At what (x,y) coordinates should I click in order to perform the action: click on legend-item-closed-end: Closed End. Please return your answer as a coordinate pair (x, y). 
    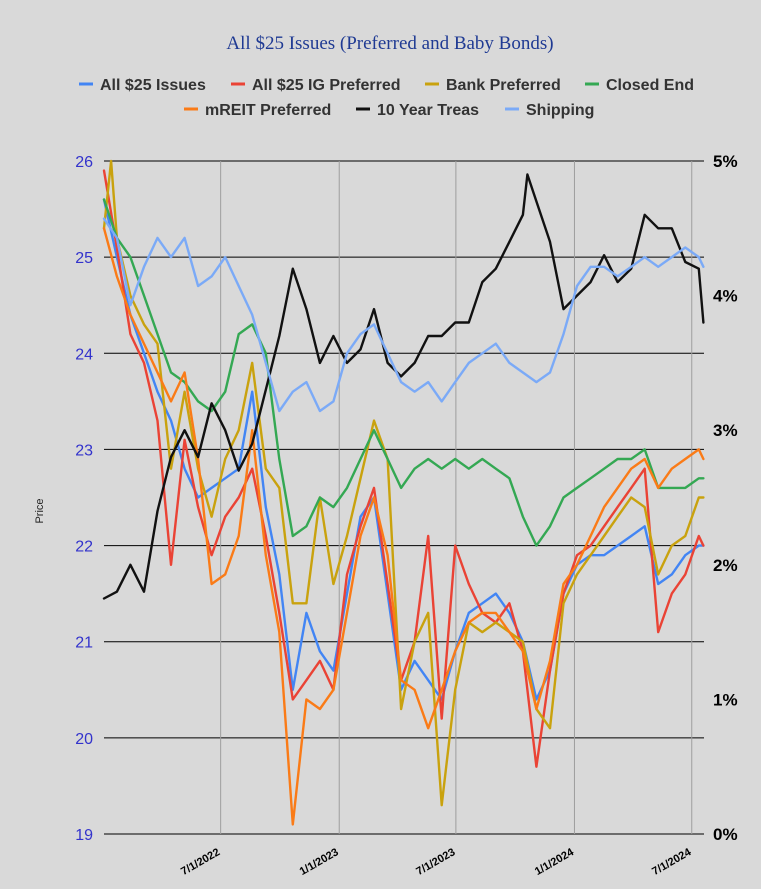
    Looking at the image, I should click on (639, 85).